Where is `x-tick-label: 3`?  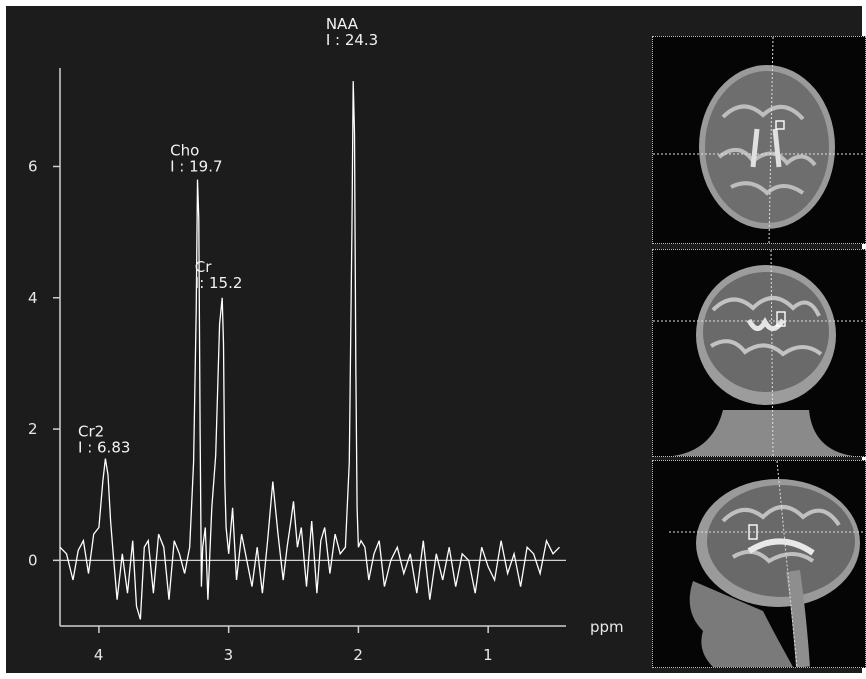
x-tick-label: 3 is located at coordinates (229, 655).